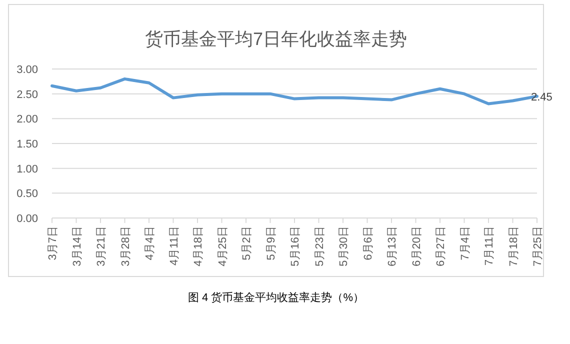 This screenshot has height=344, width=570. What do you see at coordinates (441, 246) in the screenshot?
I see `x-tick-label: 6月27日` at bounding box center [441, 246].